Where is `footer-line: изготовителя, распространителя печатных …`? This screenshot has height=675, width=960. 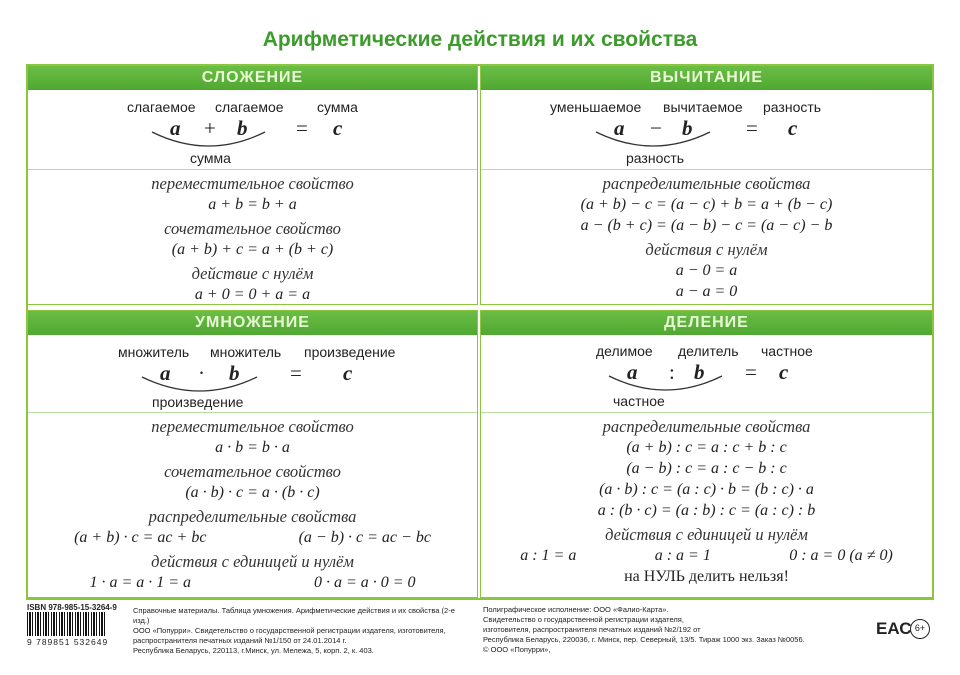
footer-line: изготовителя, распространителя печатных … is located at coordinates (592, 629).